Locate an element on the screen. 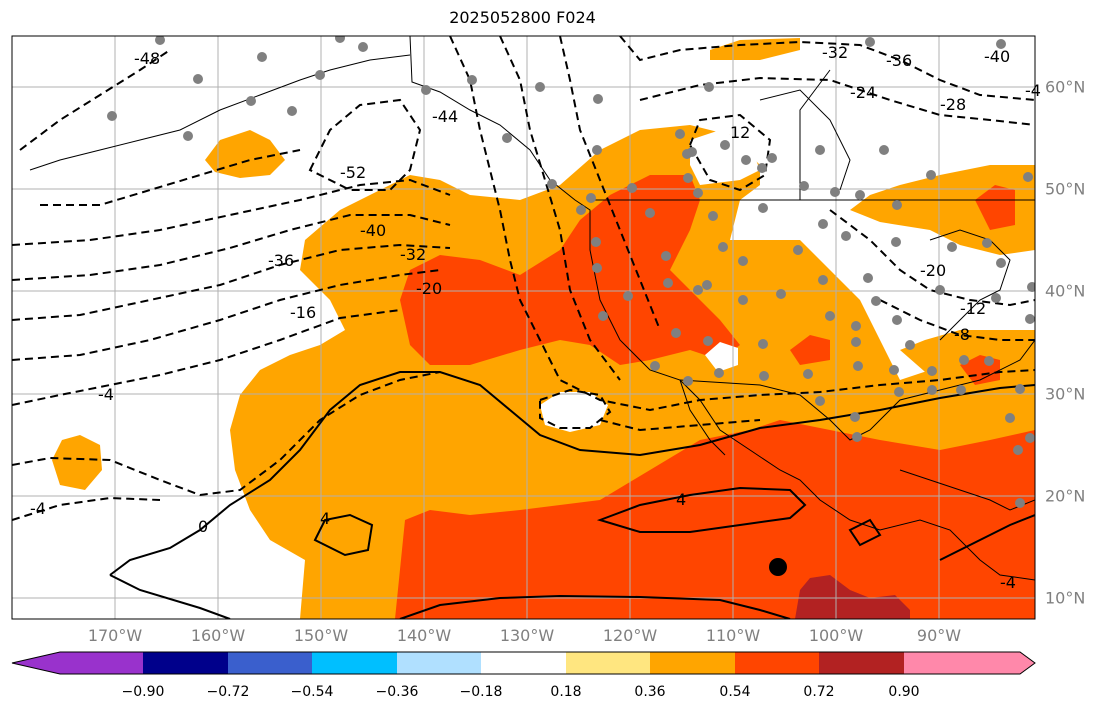 The image size is (1105, 712). contour-label: -16 is located at coordinates (303, 312).